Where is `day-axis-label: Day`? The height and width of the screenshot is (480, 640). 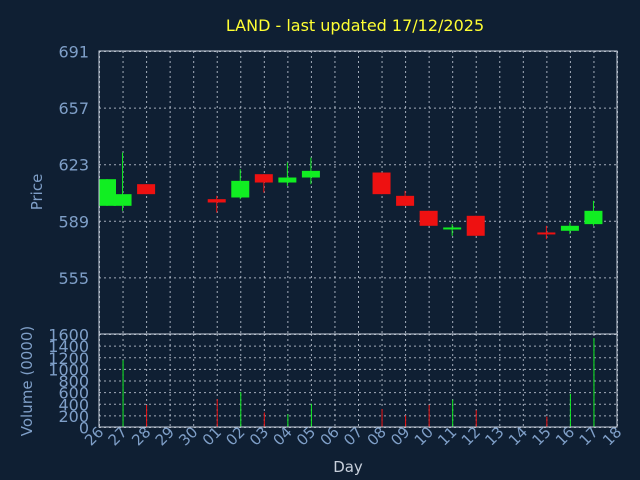
day-axis-label: Day is located at coordinates (348, 467).